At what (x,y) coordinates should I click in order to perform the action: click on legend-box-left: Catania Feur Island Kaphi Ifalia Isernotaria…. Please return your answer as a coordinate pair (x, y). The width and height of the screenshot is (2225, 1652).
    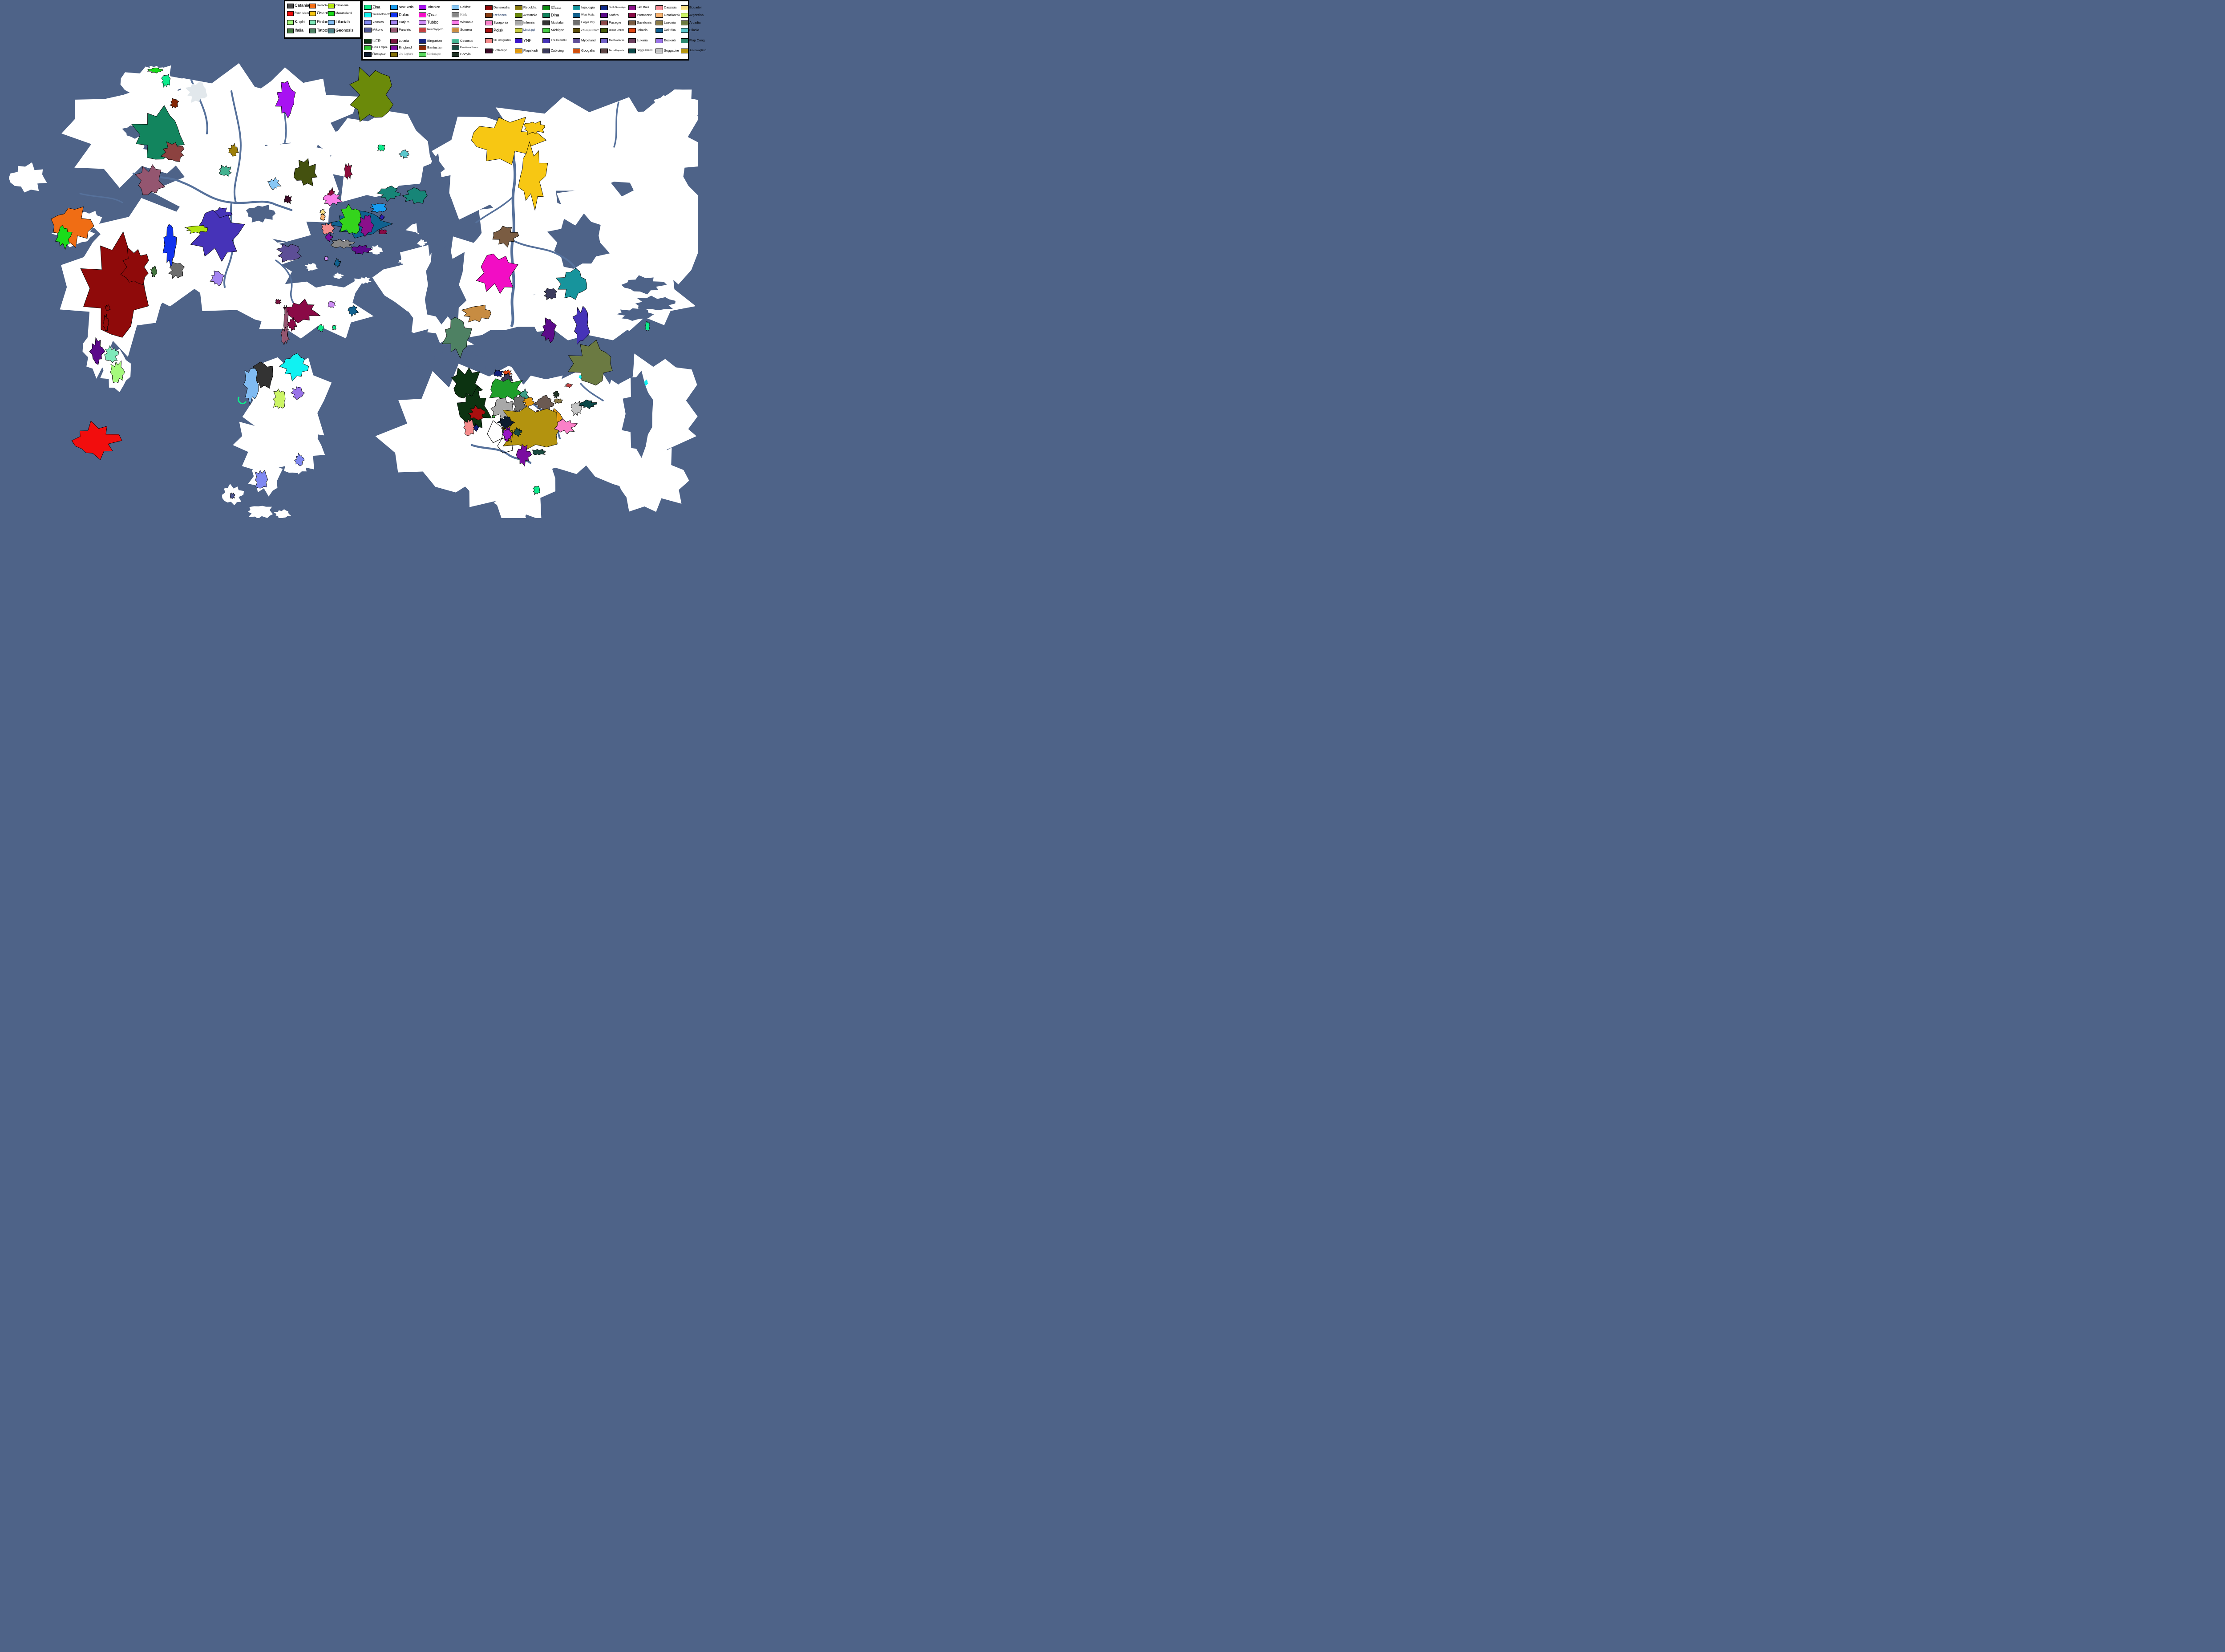
    Looking at the image, I should click on (323, 19).